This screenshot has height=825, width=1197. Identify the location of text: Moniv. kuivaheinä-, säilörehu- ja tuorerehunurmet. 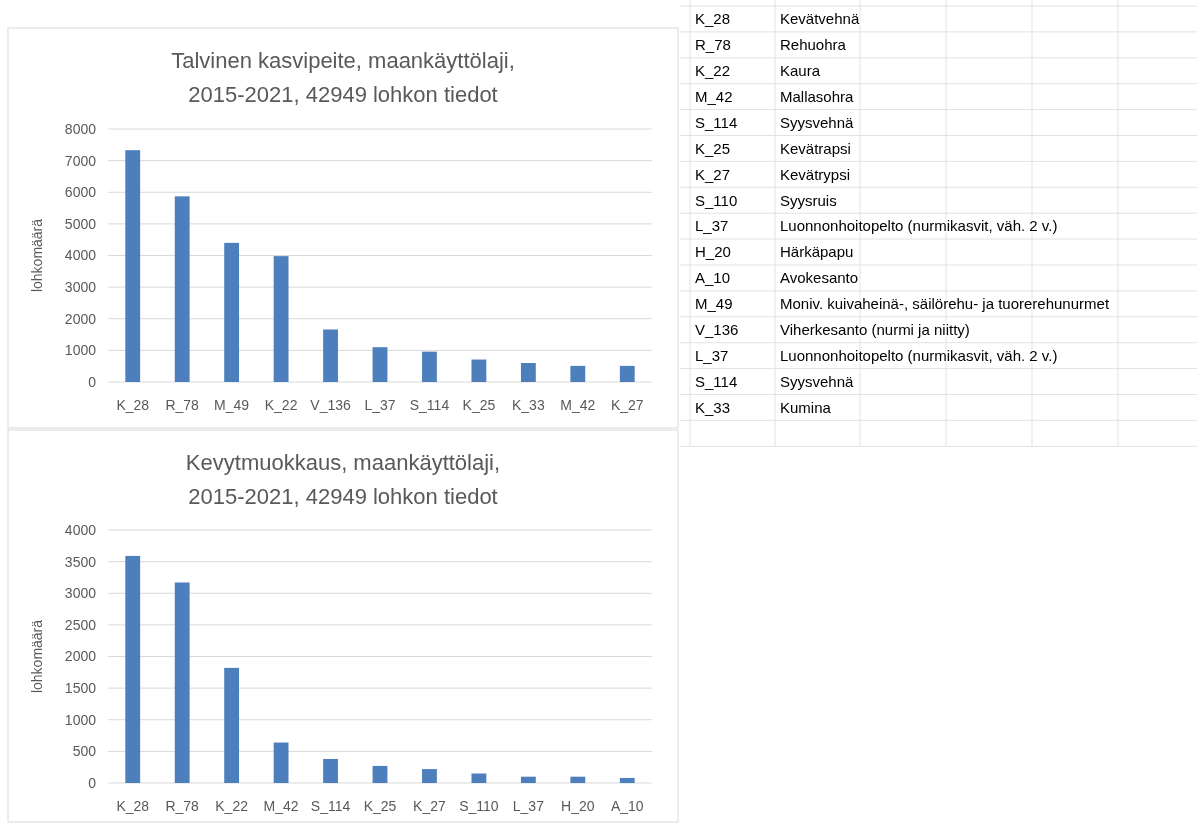
(945, 304).